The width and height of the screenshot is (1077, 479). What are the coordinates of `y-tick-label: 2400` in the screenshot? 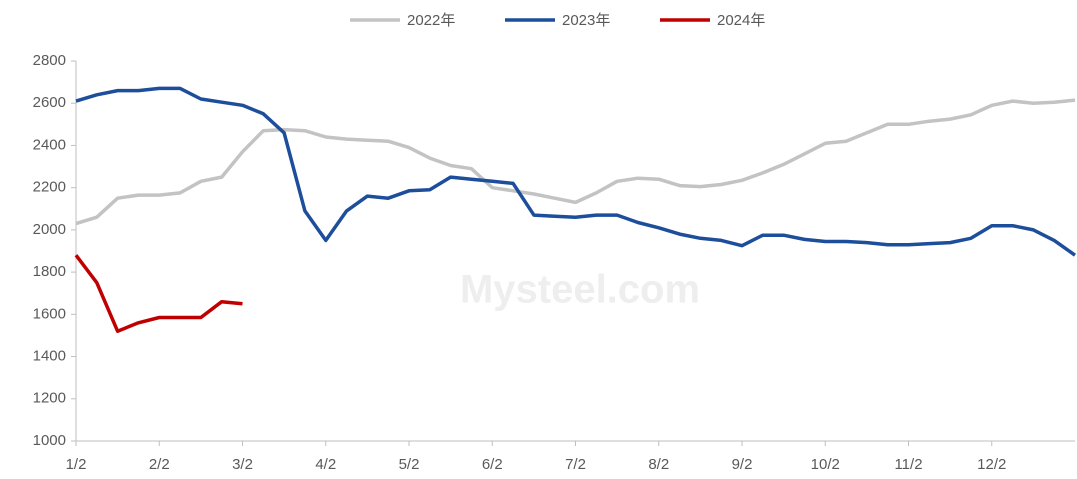 It's located at (49, 144).